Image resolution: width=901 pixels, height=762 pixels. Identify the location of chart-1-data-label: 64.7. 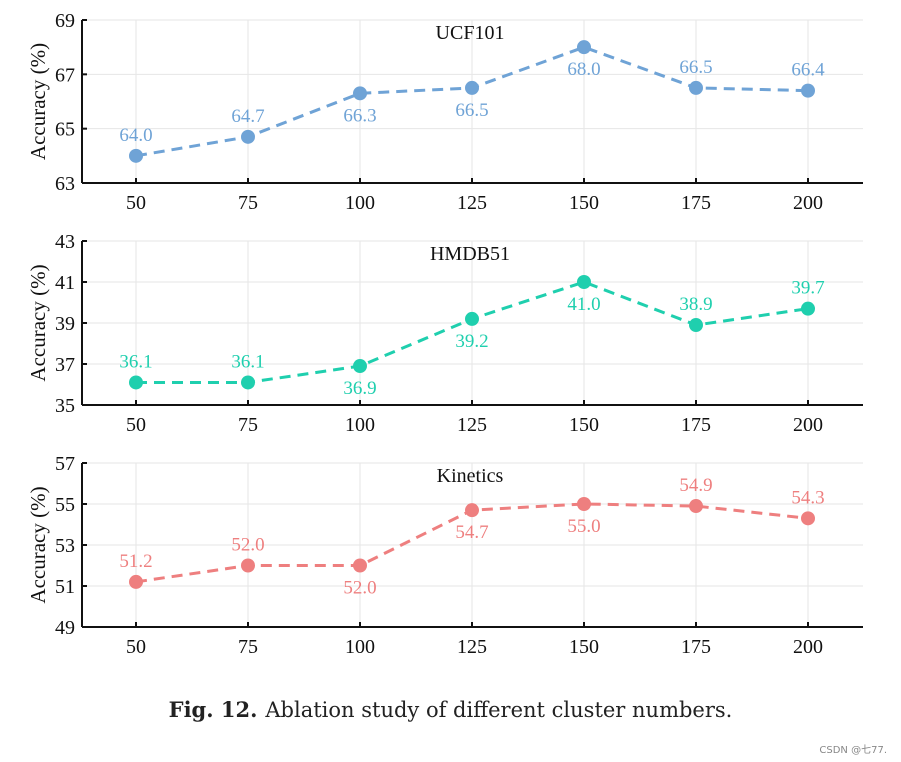
(247, 116).